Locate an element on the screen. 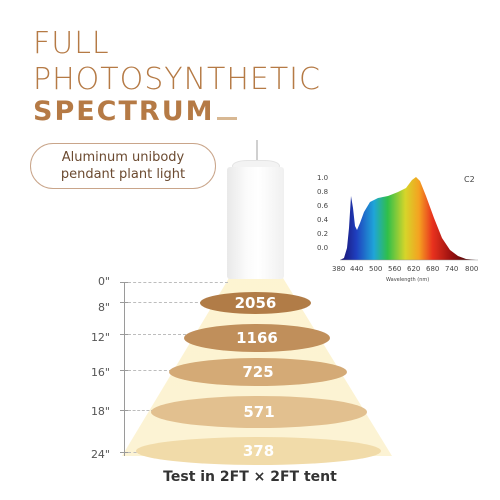 The height and width of the screenshot is (500, 500). ppfd-value: 725 is located at coordinates (258, 372).